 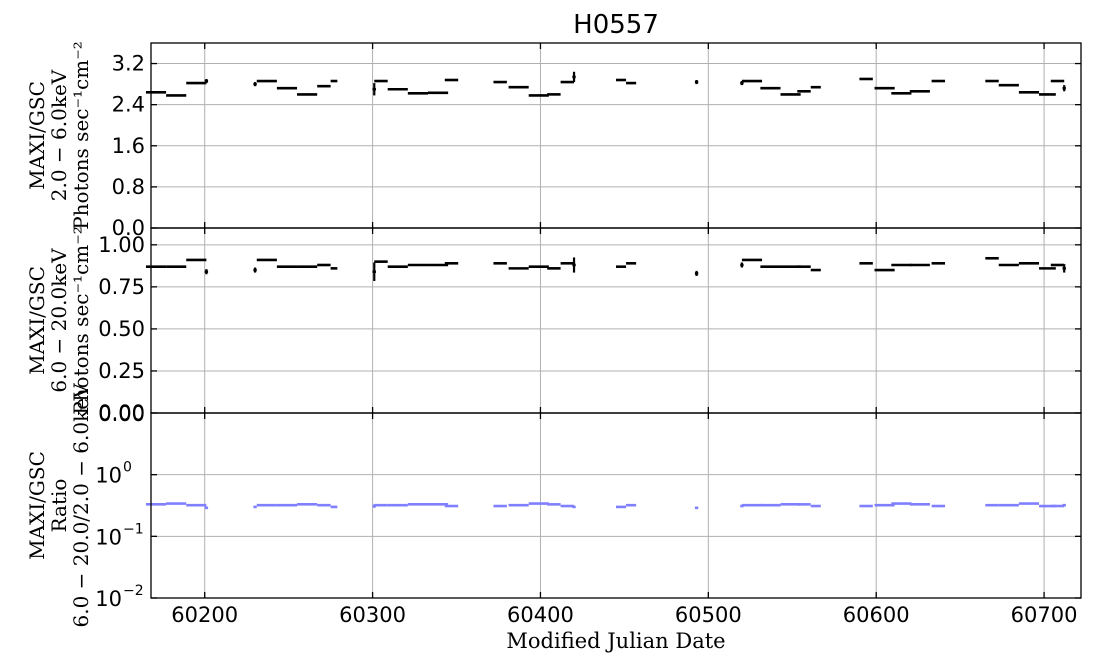 What do you see at coordinates (128, 187) in the screenshot?
I see `y-tick-label: 0.8` at bounding box center [128, 187].